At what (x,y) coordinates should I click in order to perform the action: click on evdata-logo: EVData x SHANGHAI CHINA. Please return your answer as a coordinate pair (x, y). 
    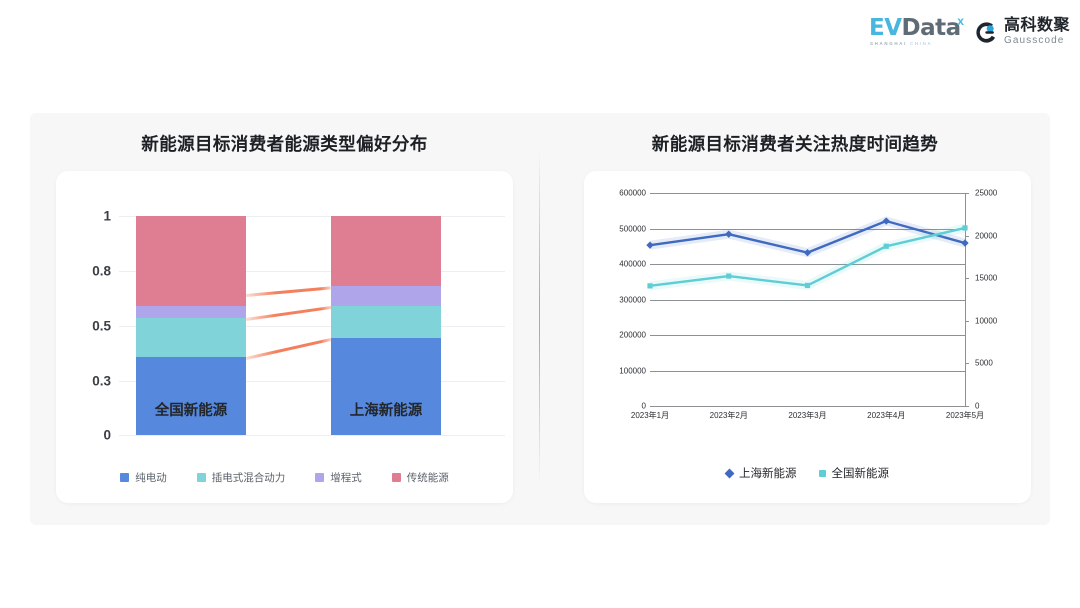
    Looking at the image, I should click on (916, 32).